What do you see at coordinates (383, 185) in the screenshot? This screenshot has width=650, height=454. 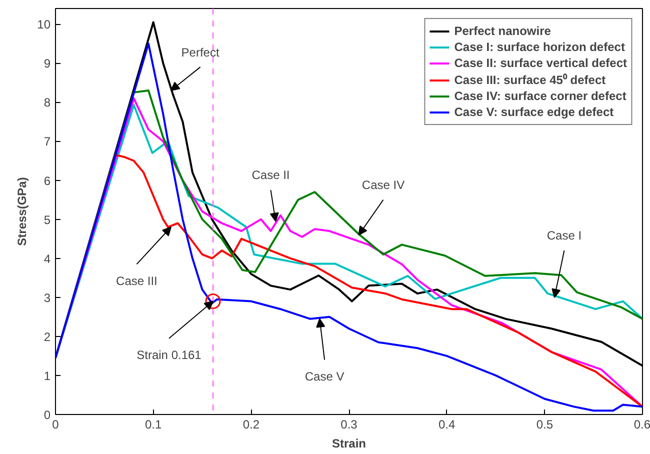 I see `annotation: Case IV` at bounding box center [383, 185].